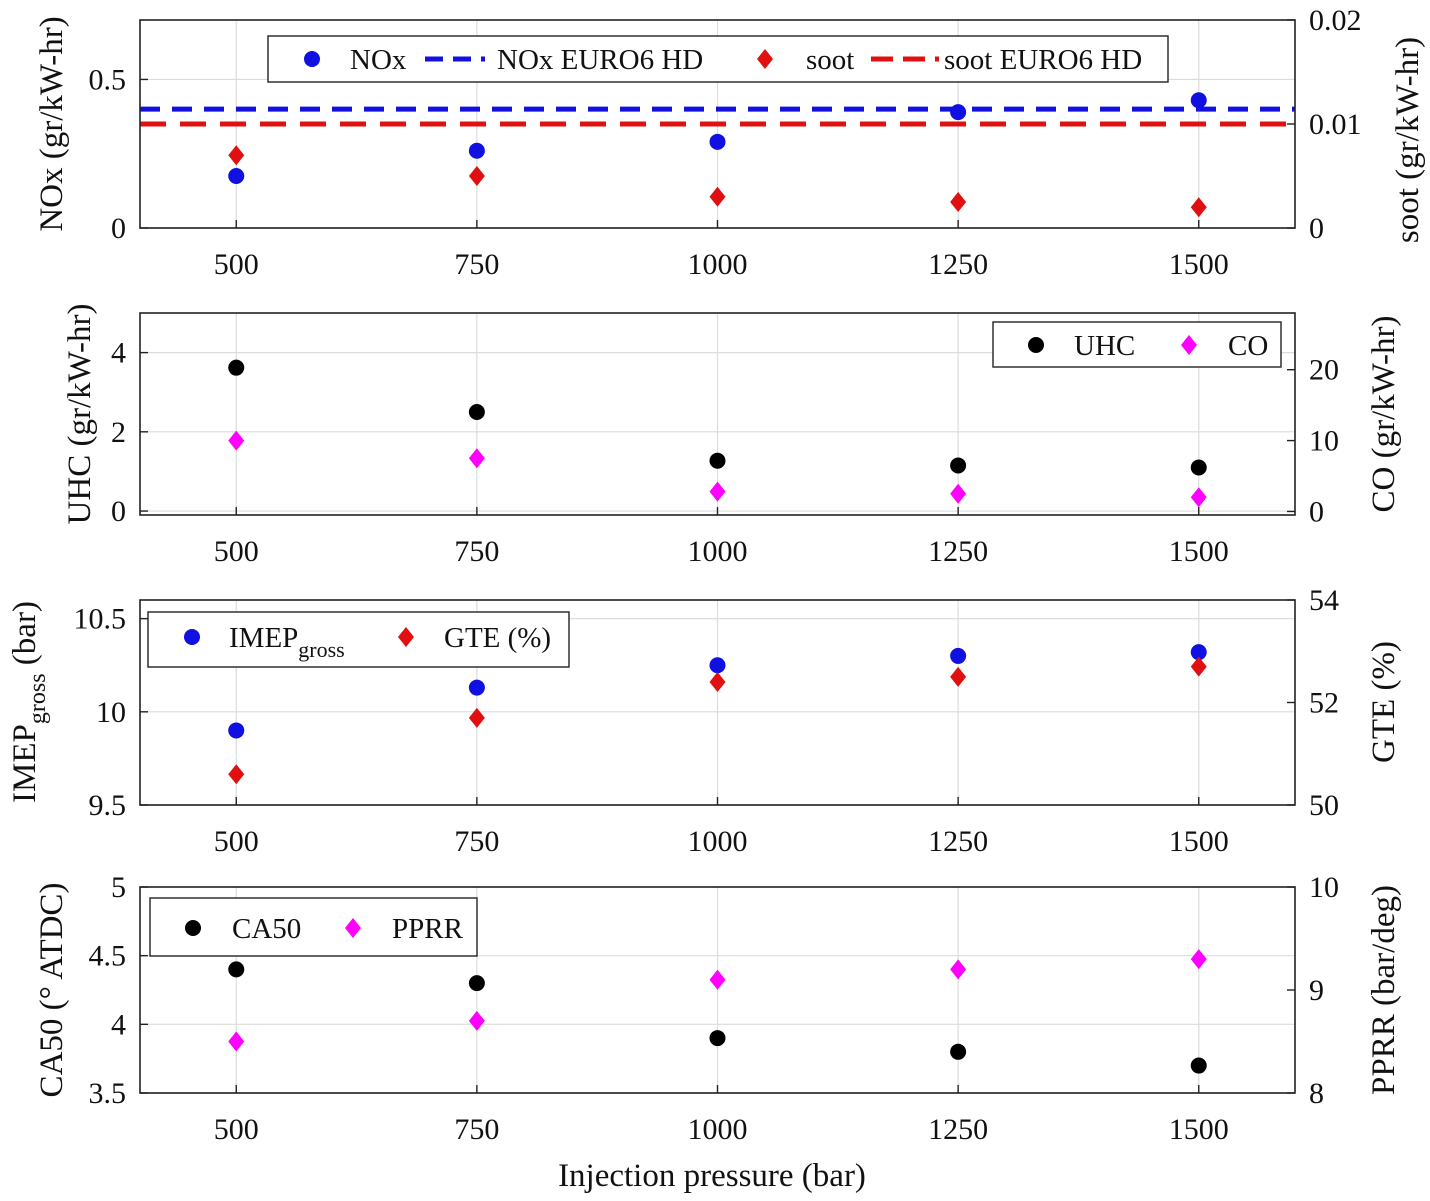 The image size is (1430, 1201). I want to click on legend-soot-label: soot, so click(830, 60).